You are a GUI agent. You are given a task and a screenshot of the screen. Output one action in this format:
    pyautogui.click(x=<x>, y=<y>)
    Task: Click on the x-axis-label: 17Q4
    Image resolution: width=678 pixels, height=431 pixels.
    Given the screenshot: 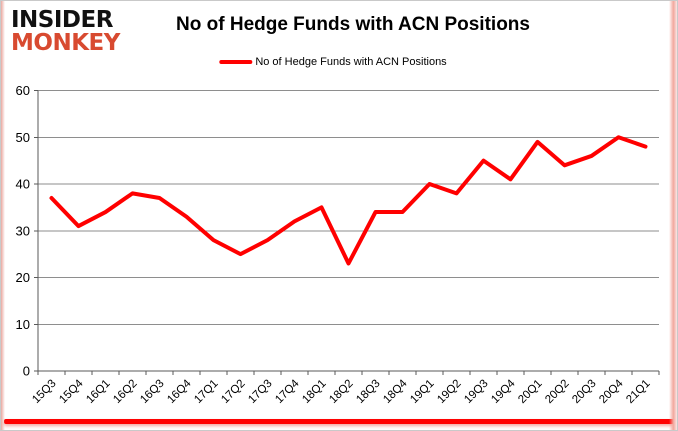 What is the action you would take?
    pyautogui.click(x=287, y=391)
    